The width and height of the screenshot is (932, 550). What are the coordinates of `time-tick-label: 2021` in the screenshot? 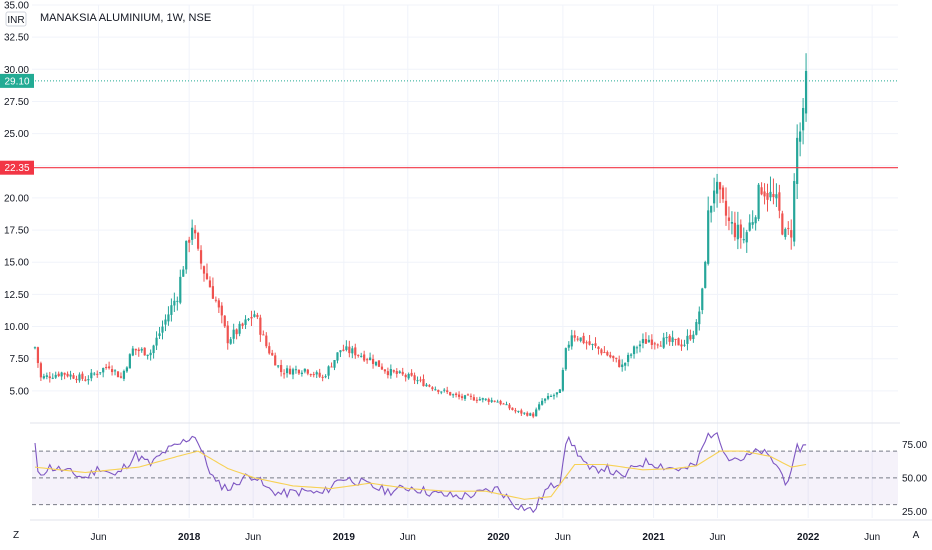 It's located at (653, 537).